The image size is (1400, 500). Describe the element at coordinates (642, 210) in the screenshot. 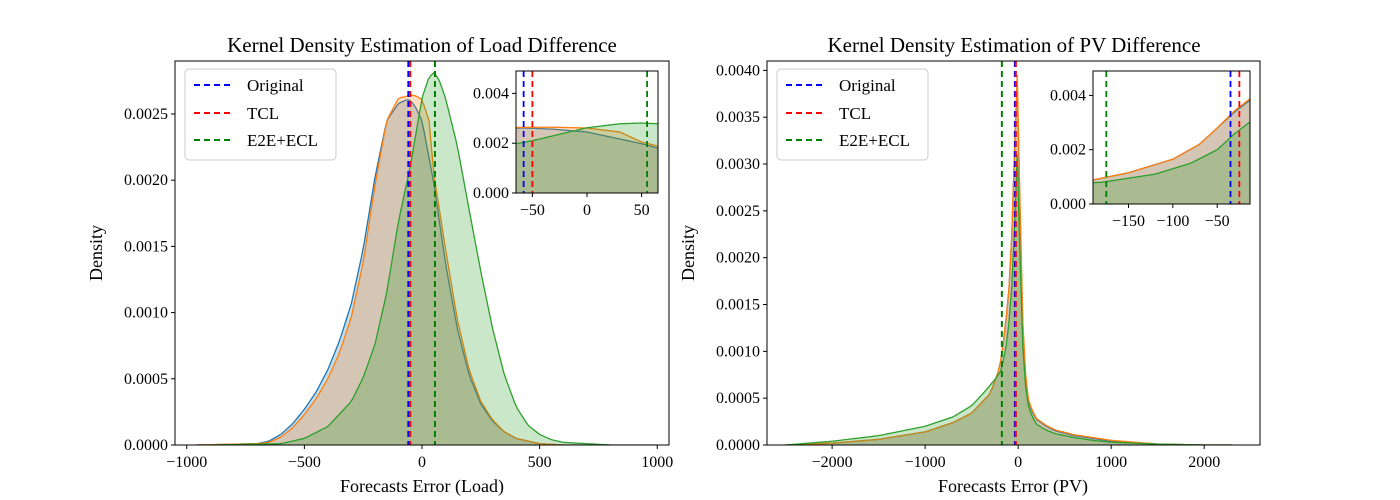

I see `load-inset-x-tick-label: 50` at that location.